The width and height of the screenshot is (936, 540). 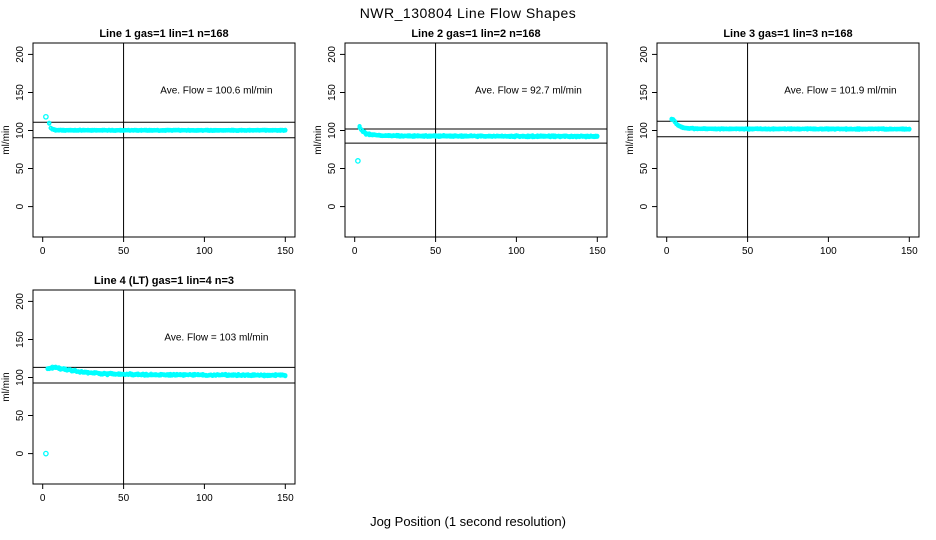 I want to click on figure-title: NWR_130804 Line Flow Shapes, so click(x=468, y=13).